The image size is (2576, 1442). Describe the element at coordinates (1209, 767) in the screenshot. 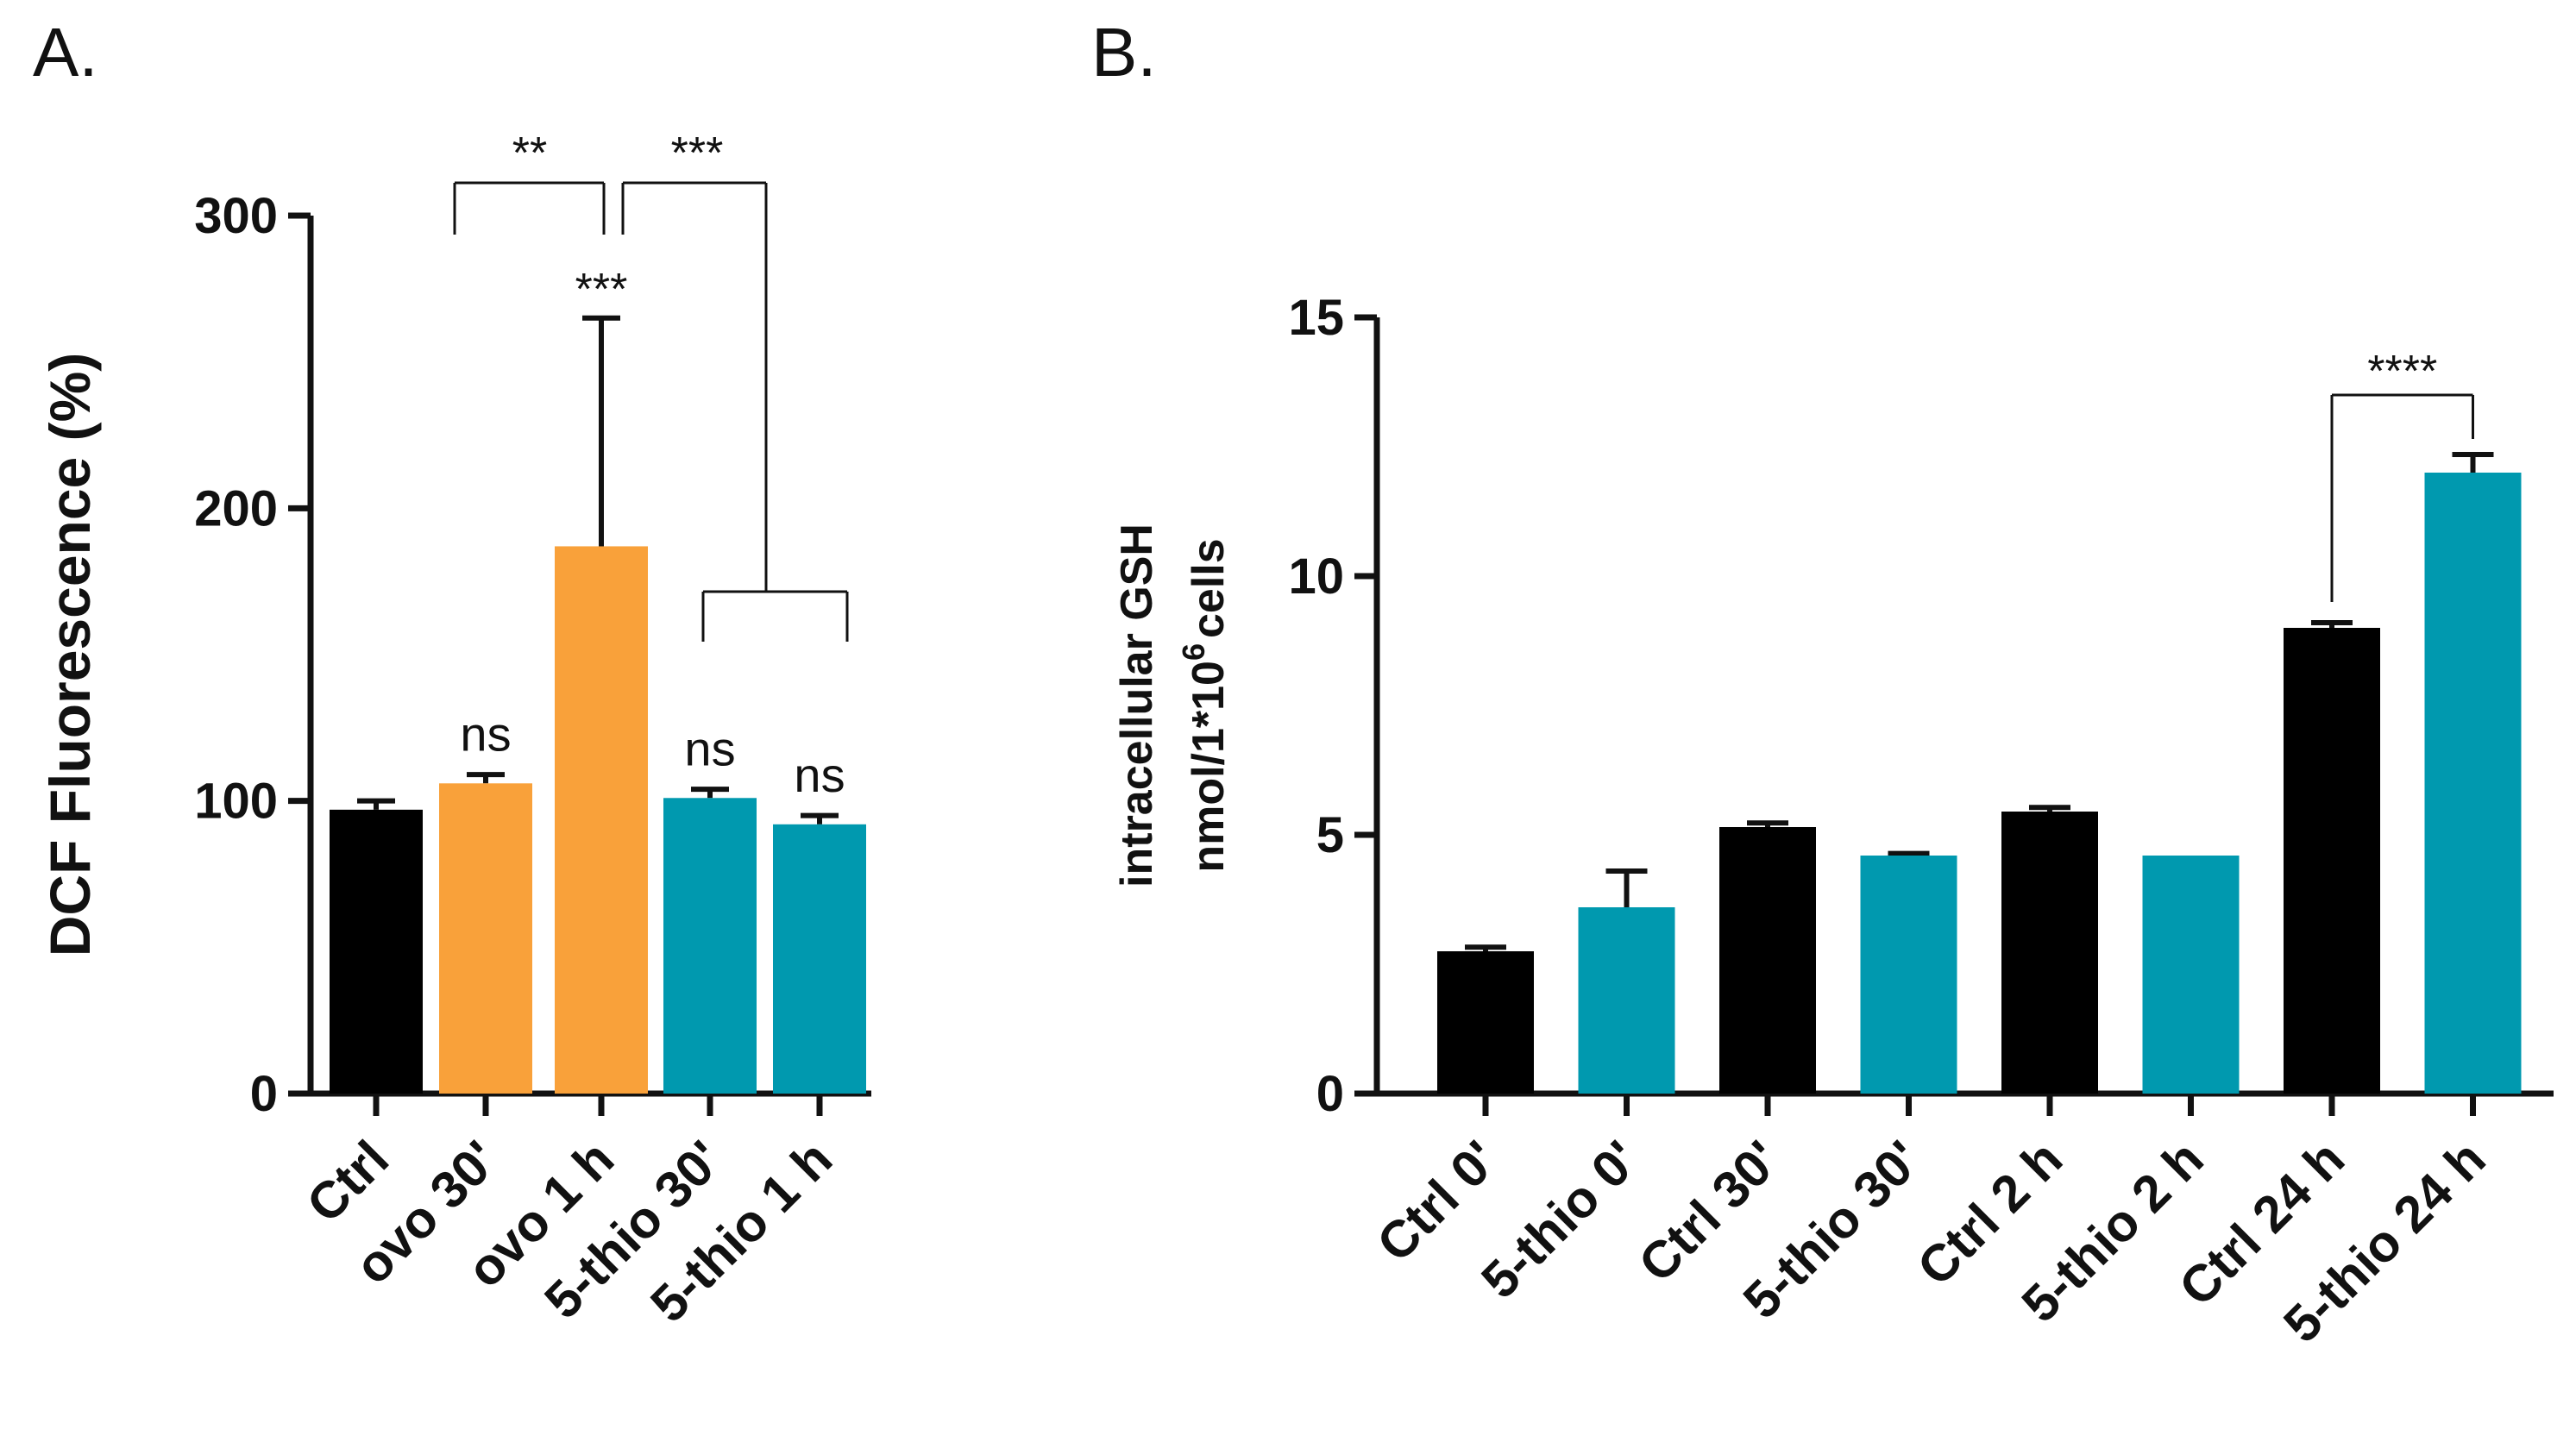

I see `y-axis-title-unit: nmol/1*10` at that location.